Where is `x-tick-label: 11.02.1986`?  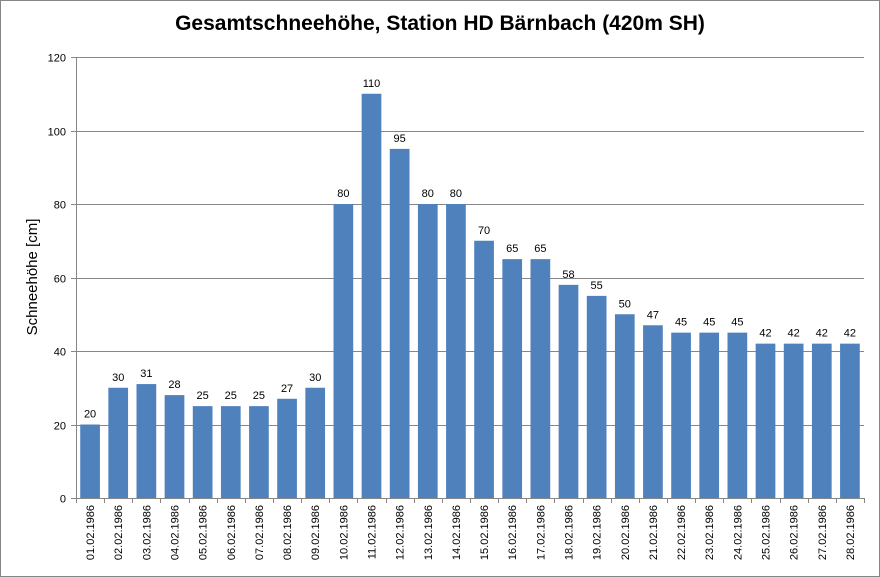
x-tick-label: 11.02.1986 is located at coordinates (373, 532).